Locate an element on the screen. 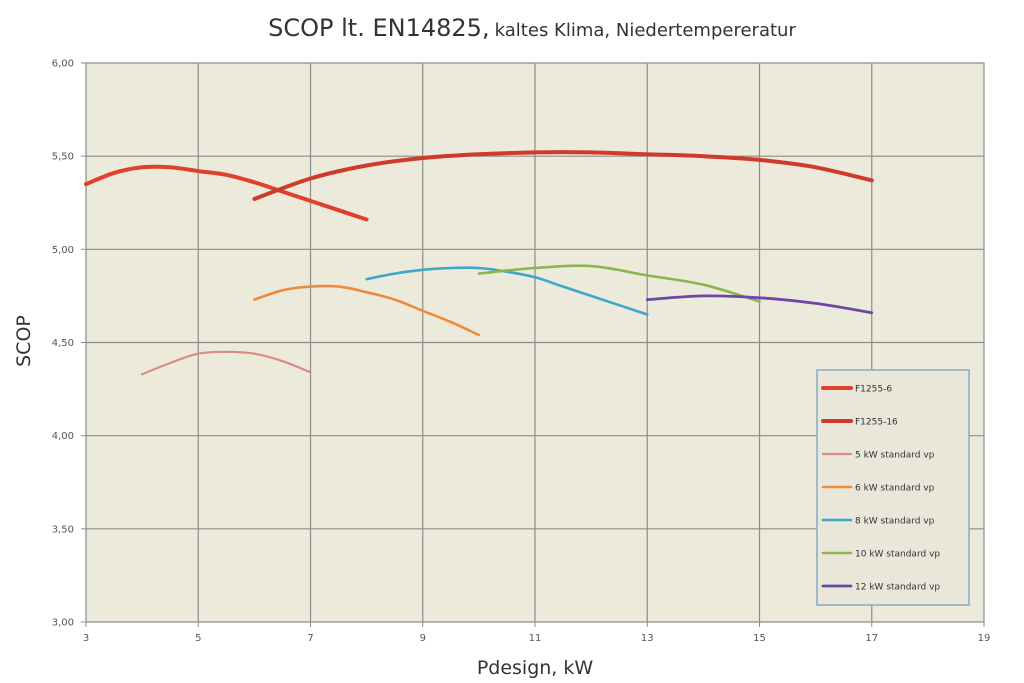 The height and width of the screenshot is (683, 1024). x-tick-label: 3 is located at coordinates (86, 638).